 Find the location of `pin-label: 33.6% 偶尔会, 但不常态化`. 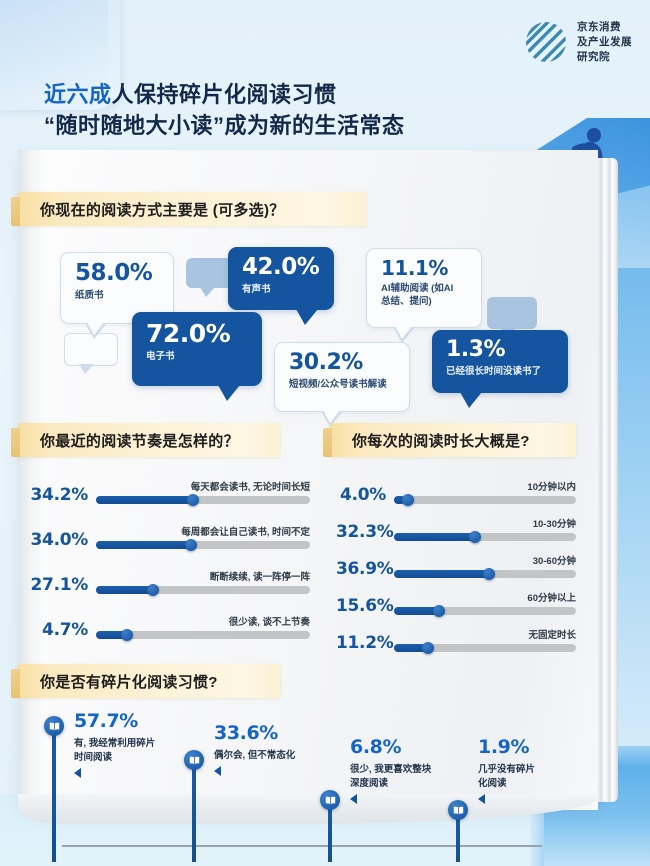

pin-label: 33.6% 偶尔会, 但不常态化 is located at coordinates (274, 750).